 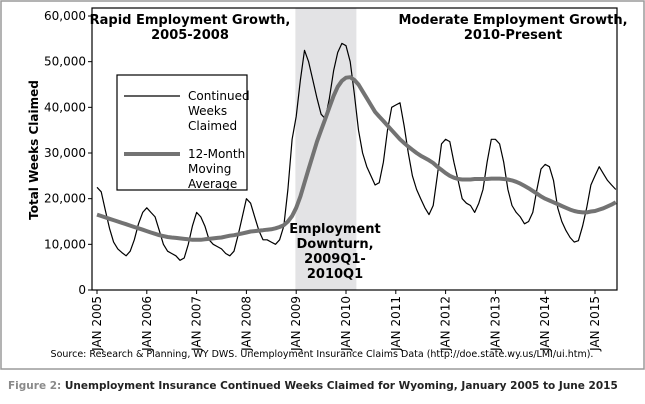 I want to click on y-tick-label: 60,000, so click(x=65, y=16).